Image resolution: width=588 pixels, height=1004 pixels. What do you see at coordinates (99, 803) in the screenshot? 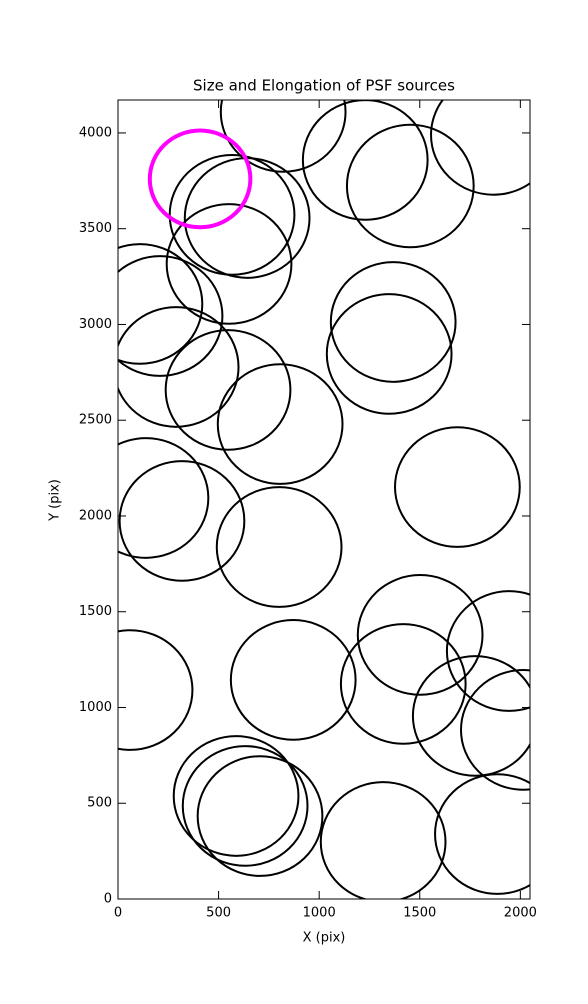
I see `y-tick-label: 500` at bounding box center [99, 803].